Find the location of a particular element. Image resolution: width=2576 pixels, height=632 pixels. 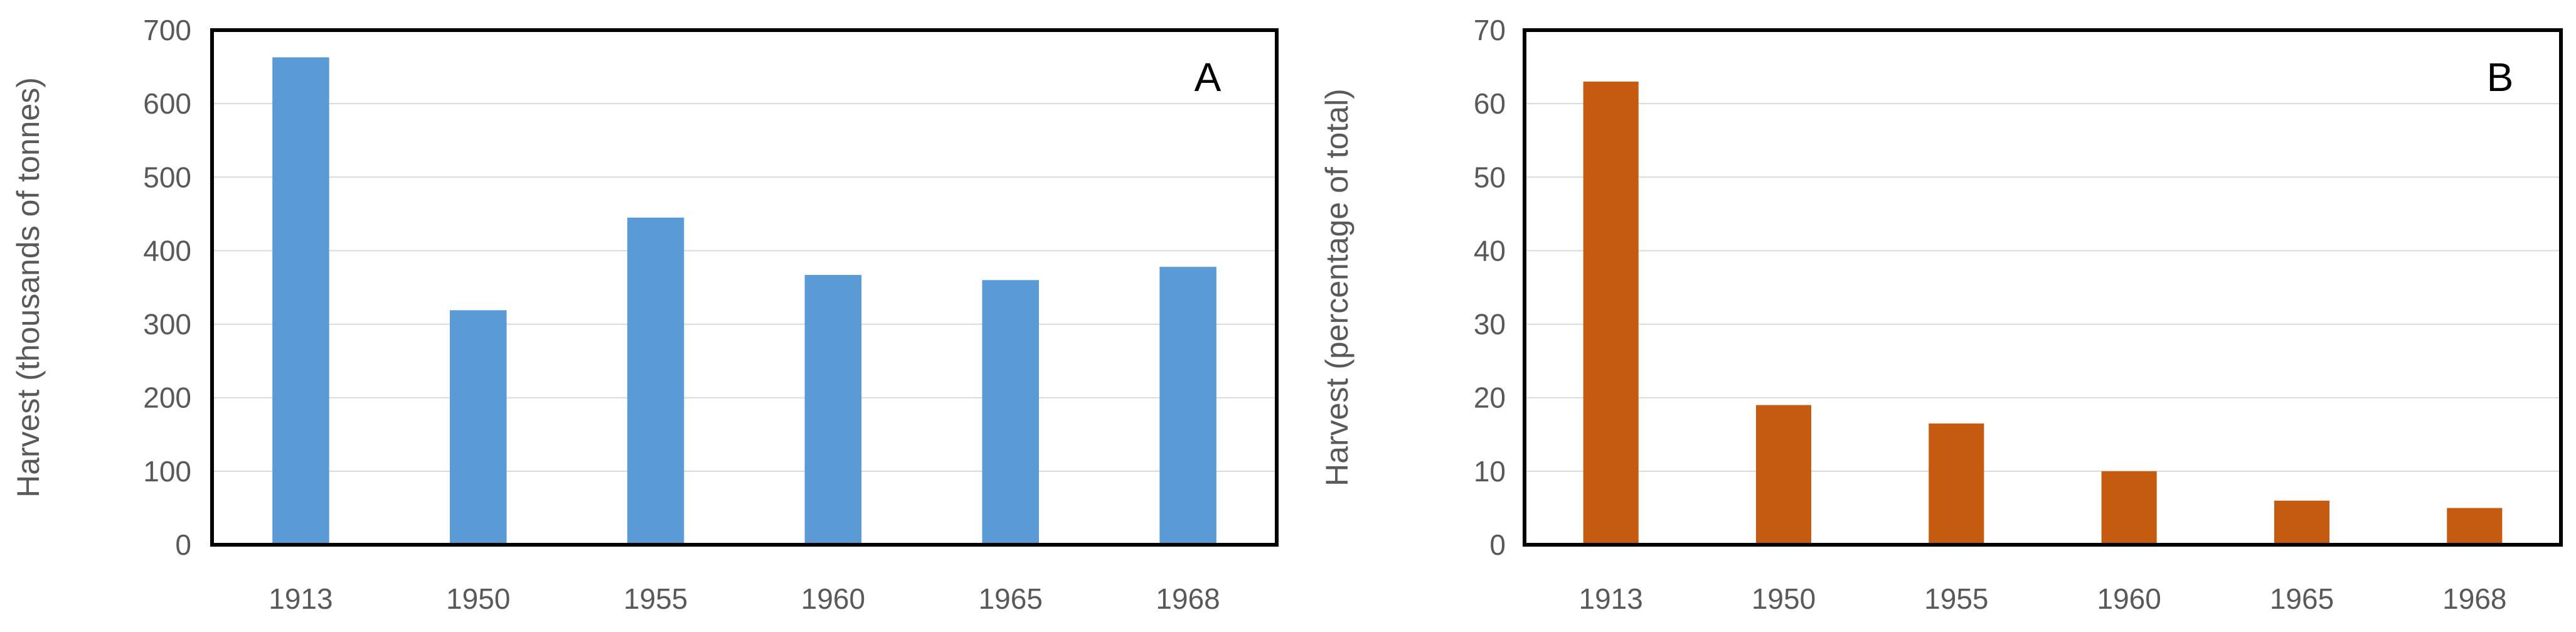

y-tick-label: 60 is located at coordinates (1490, 104).